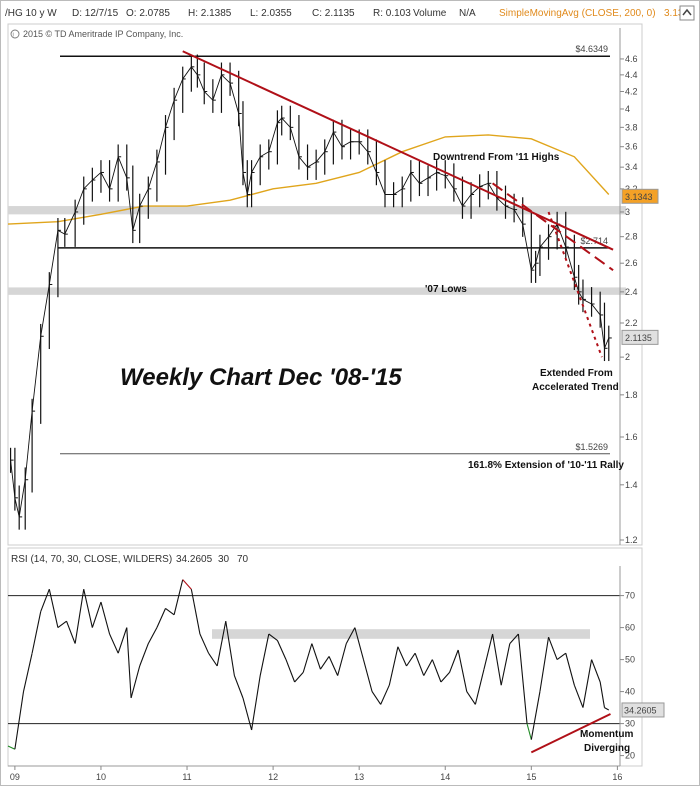  I want to click on rsi-y-tick-label: 50, so click(630, 660).